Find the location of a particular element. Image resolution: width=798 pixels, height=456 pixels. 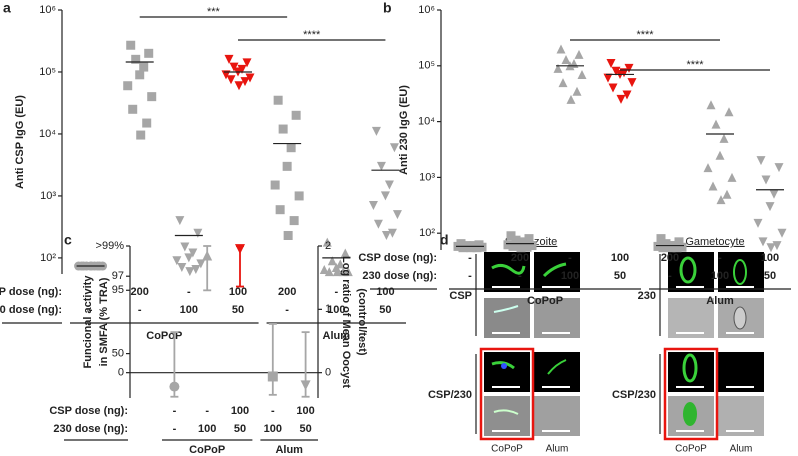

y2-tick-label: 1 is located at coordinates (328, 309).